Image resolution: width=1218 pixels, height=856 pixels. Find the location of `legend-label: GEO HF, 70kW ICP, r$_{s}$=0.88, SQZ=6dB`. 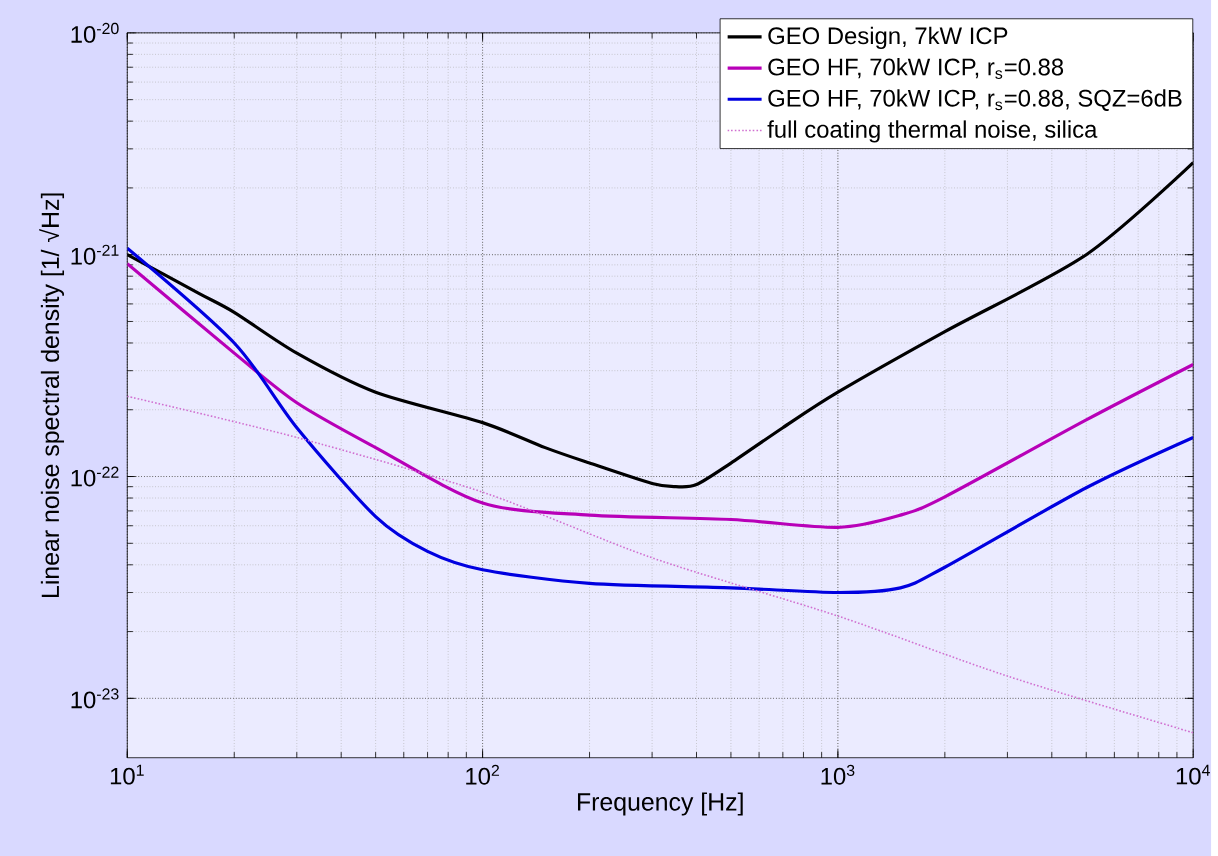

legend-label: GEO HF, 70kW ICP, r$_{s}$=0.88, SQZ=6dB is located at coordinates (975, 100).